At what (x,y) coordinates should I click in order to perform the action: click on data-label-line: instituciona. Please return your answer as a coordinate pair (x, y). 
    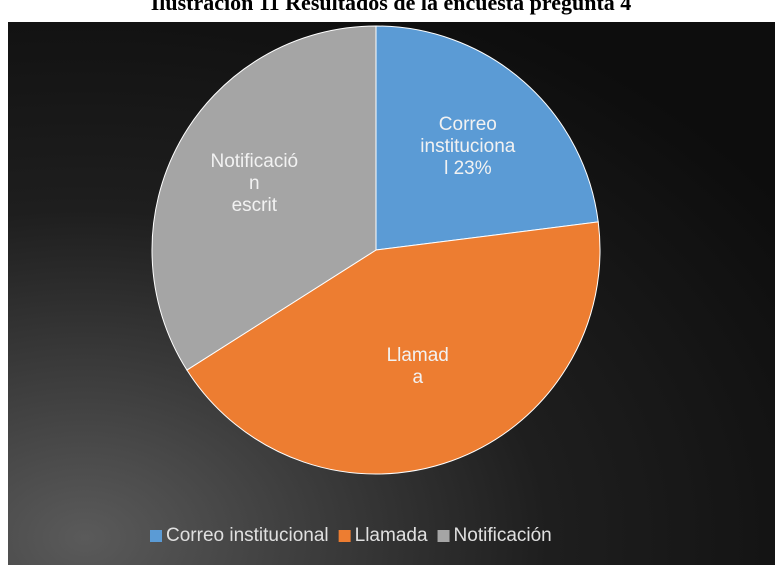
    Looking at the image, I should click on (467, 146).